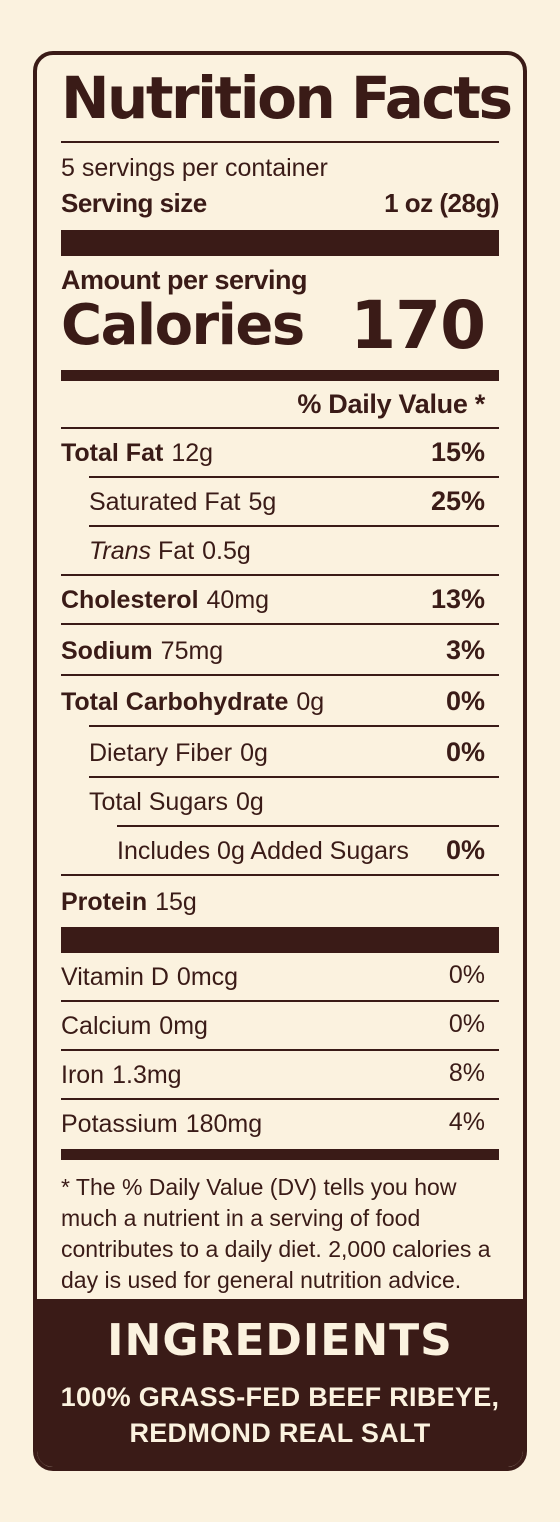 This screenshot has height=1522, width=560. Describe the element at coordinates (175, 702) in the screenshot. I see `nutrient-name: Total Carbohydrate` at that location.